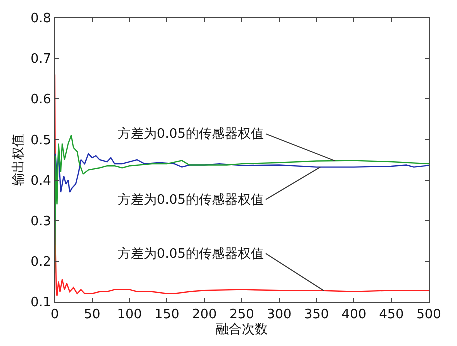 The width and height of the screenshot is (457, 346). I want to click on x-tick-label: 100, so click(129, 315).